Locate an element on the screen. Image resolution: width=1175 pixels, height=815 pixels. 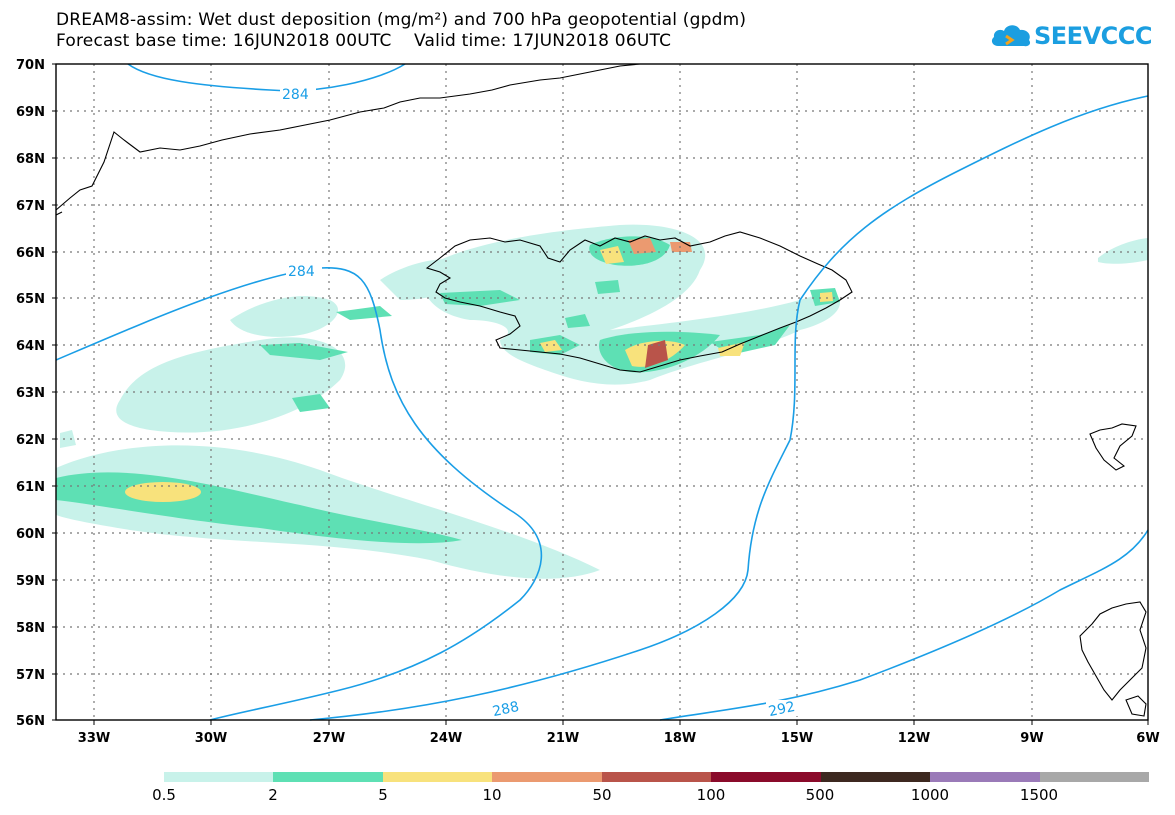
legend-labels: 0.5 2 5 10 50 100 500 1000 1500 is located at coordinates (587, 796).